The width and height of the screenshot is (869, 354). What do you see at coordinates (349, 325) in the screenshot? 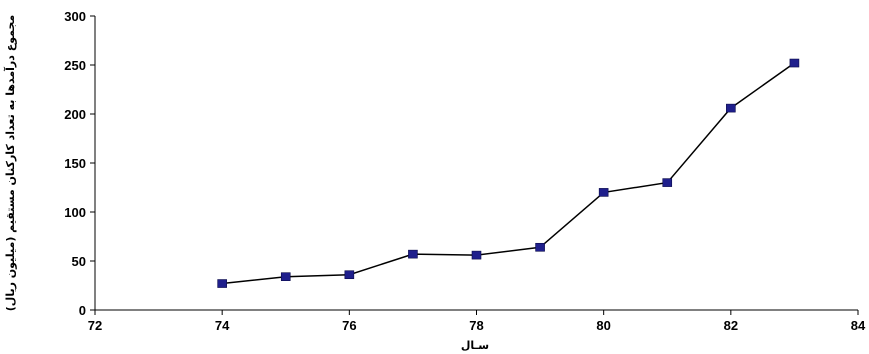
I see `x-tick-label: 76` at bounding box center [349, 325].